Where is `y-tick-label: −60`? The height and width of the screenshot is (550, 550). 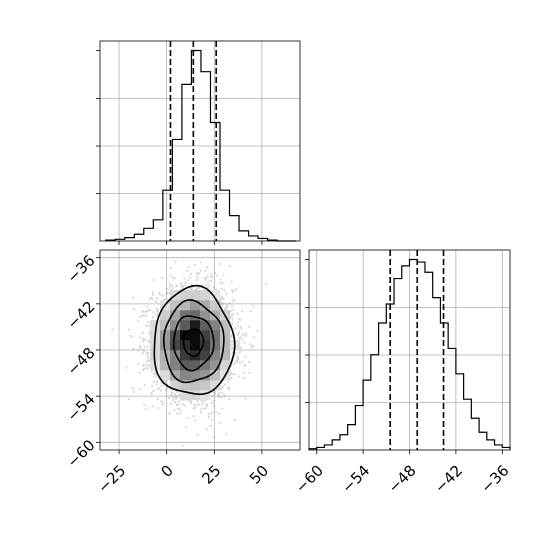 y-tick-label: −60 is located at coordinates (80, 453).